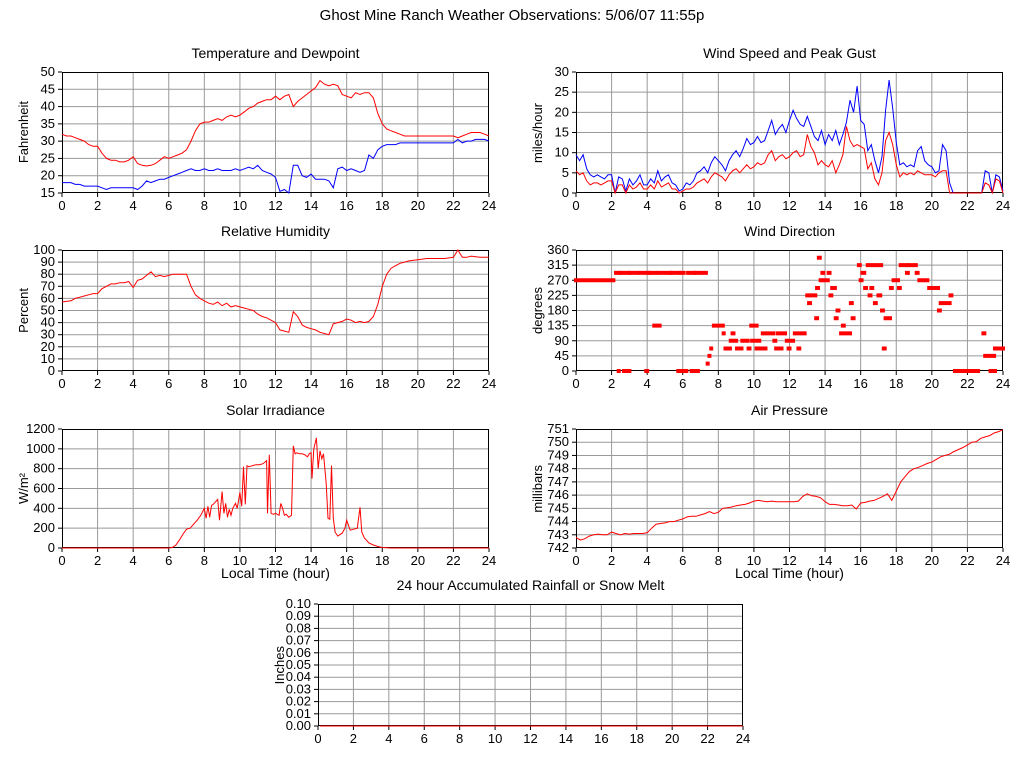 The image size is (1024, 768). What do you see at coordinates (558, 428) in the screenshot?
I see `svg-text: 751` at bounding box center [558, 428].